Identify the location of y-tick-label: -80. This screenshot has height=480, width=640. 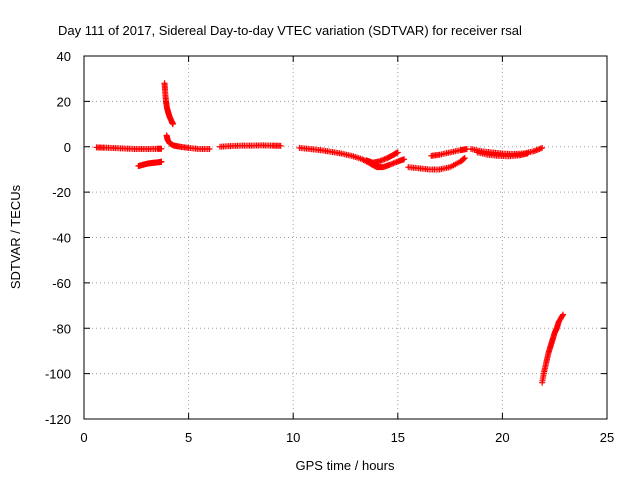
(61, 328).